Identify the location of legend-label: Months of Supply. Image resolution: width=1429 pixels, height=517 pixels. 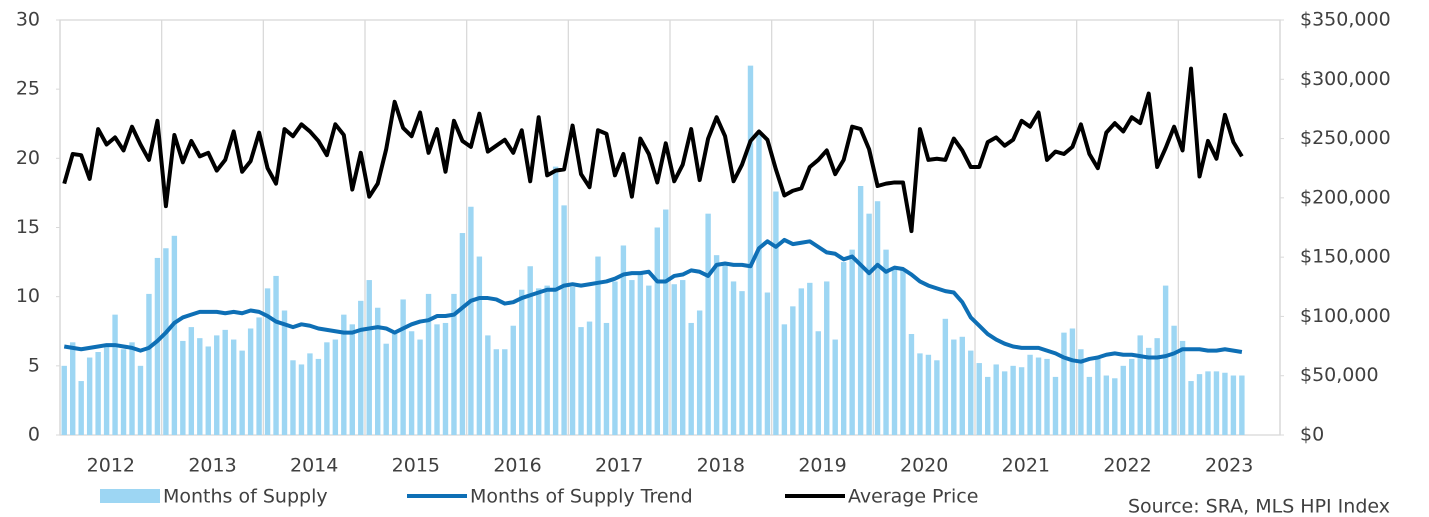
(245, 497).